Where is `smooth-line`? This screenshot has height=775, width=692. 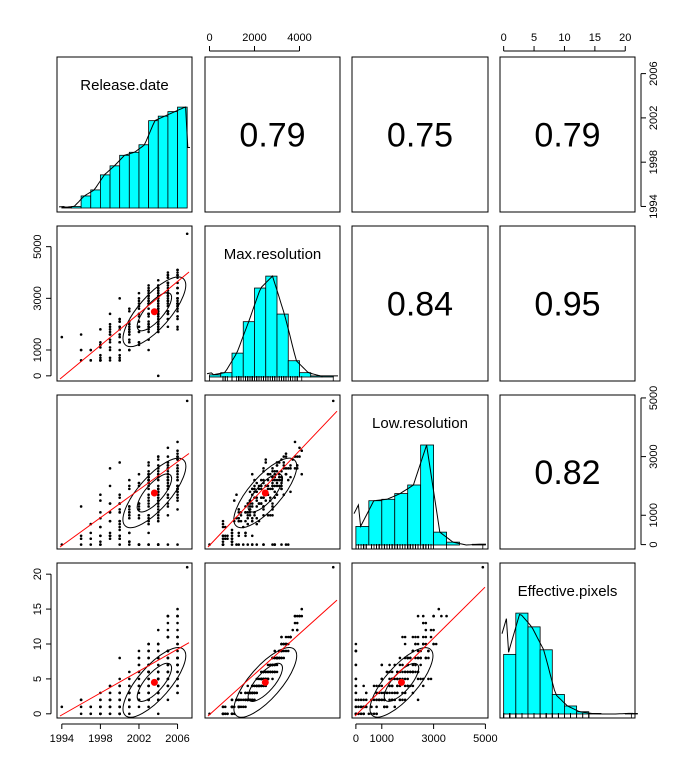
smooth-line is located at coordinates (272, 658).